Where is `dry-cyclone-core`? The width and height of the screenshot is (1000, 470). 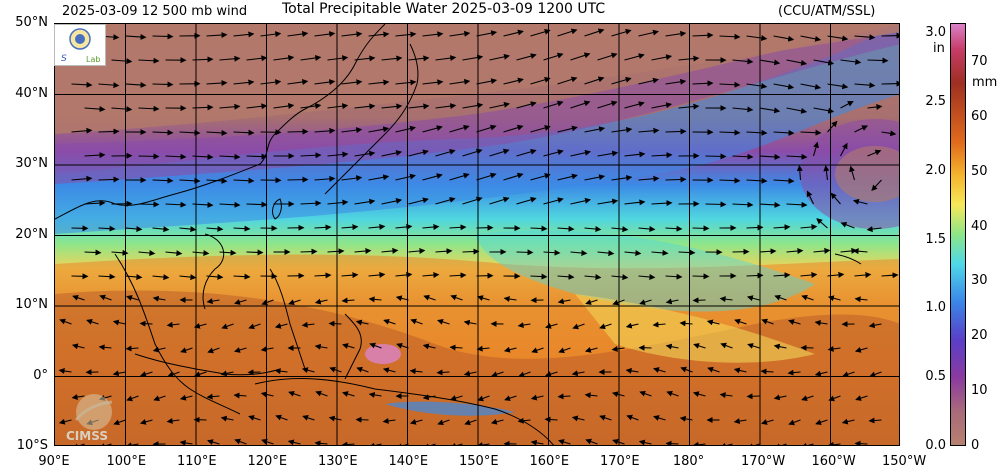
dry-cyclone-core is located at coordinates (867, 174).